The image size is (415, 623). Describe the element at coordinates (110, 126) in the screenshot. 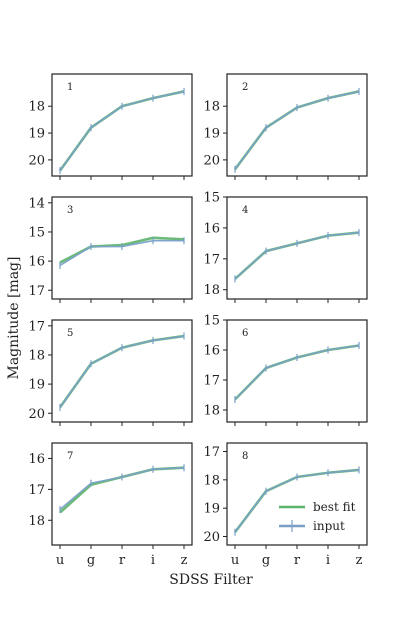

I see `panel-1: 18 19 20 1` at that location.